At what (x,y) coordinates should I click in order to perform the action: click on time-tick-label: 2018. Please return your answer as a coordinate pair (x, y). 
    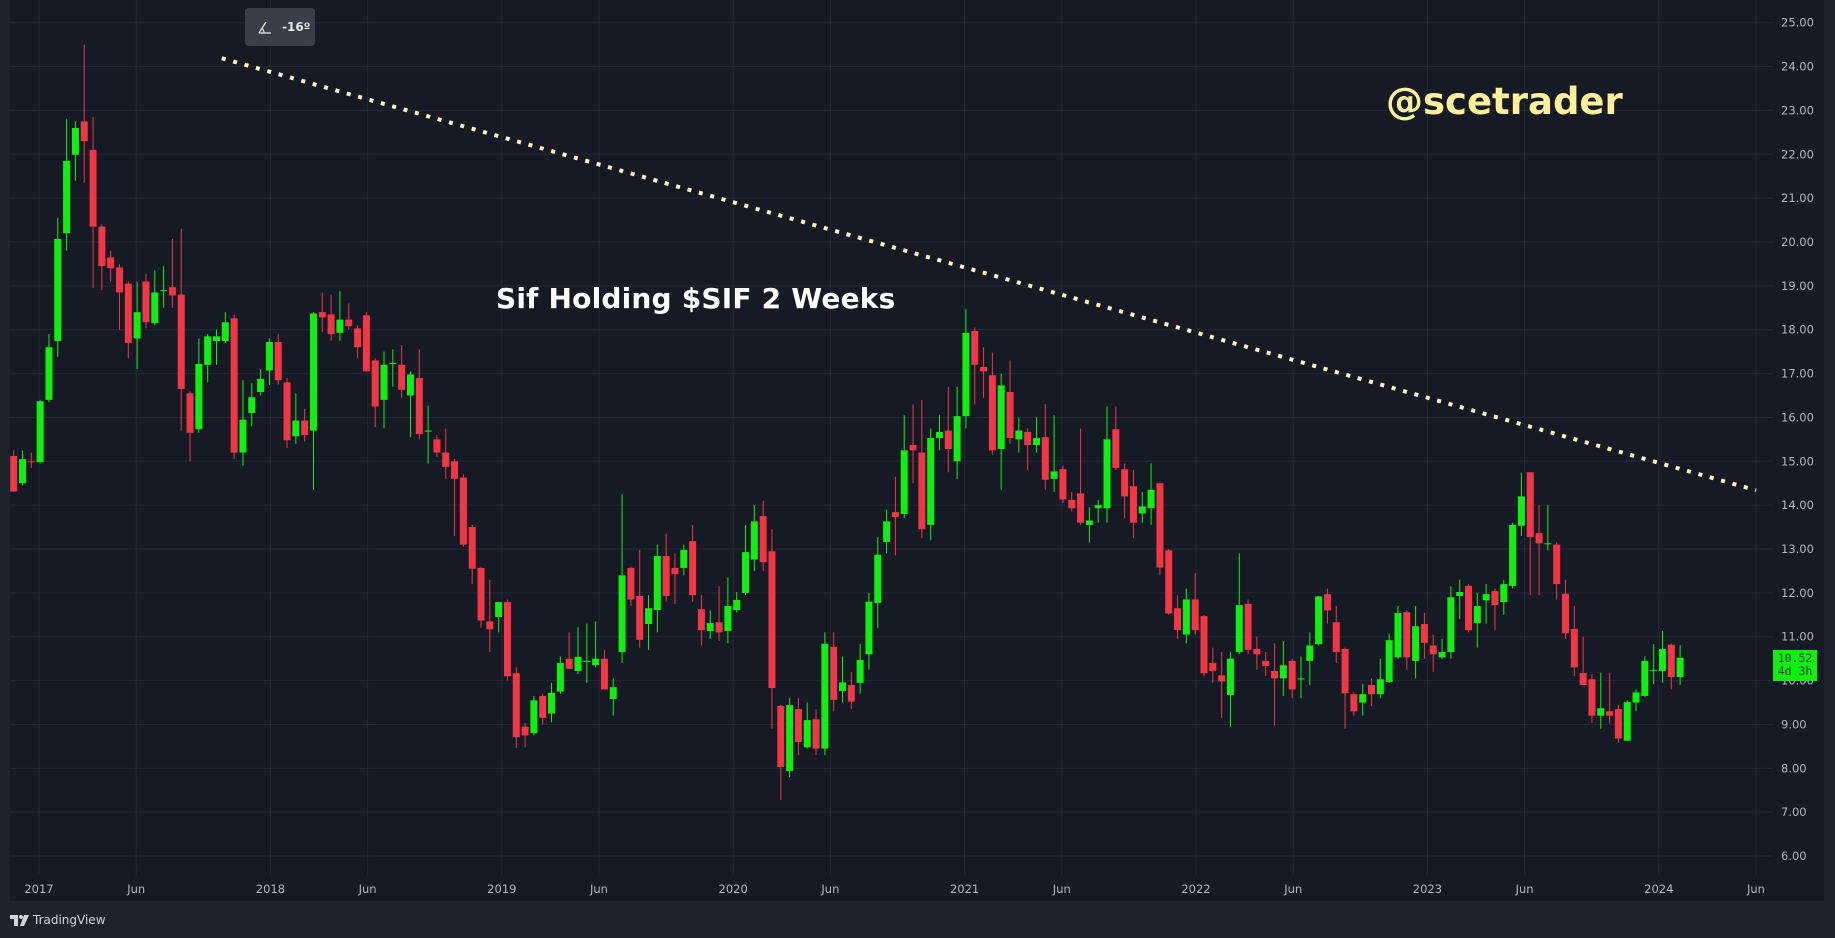
    Looking at the image, I should click on (270, 889).